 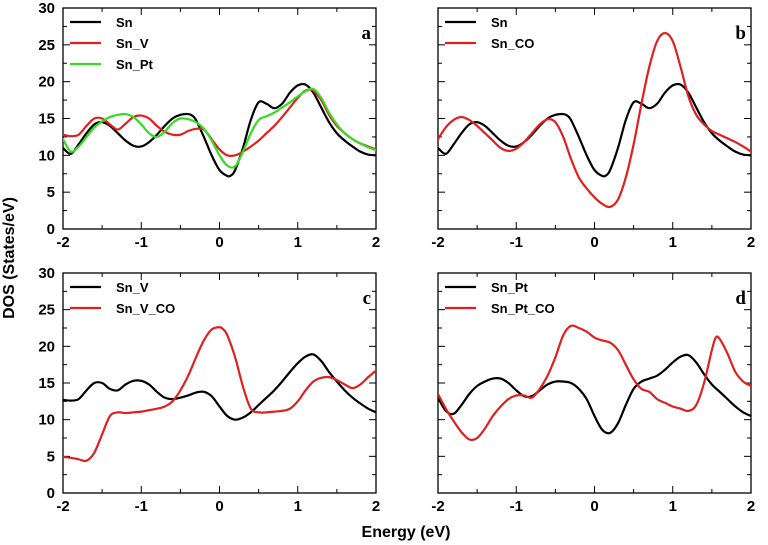 I want to click on series-line-sn-v-co, so click(x=219, y=394).